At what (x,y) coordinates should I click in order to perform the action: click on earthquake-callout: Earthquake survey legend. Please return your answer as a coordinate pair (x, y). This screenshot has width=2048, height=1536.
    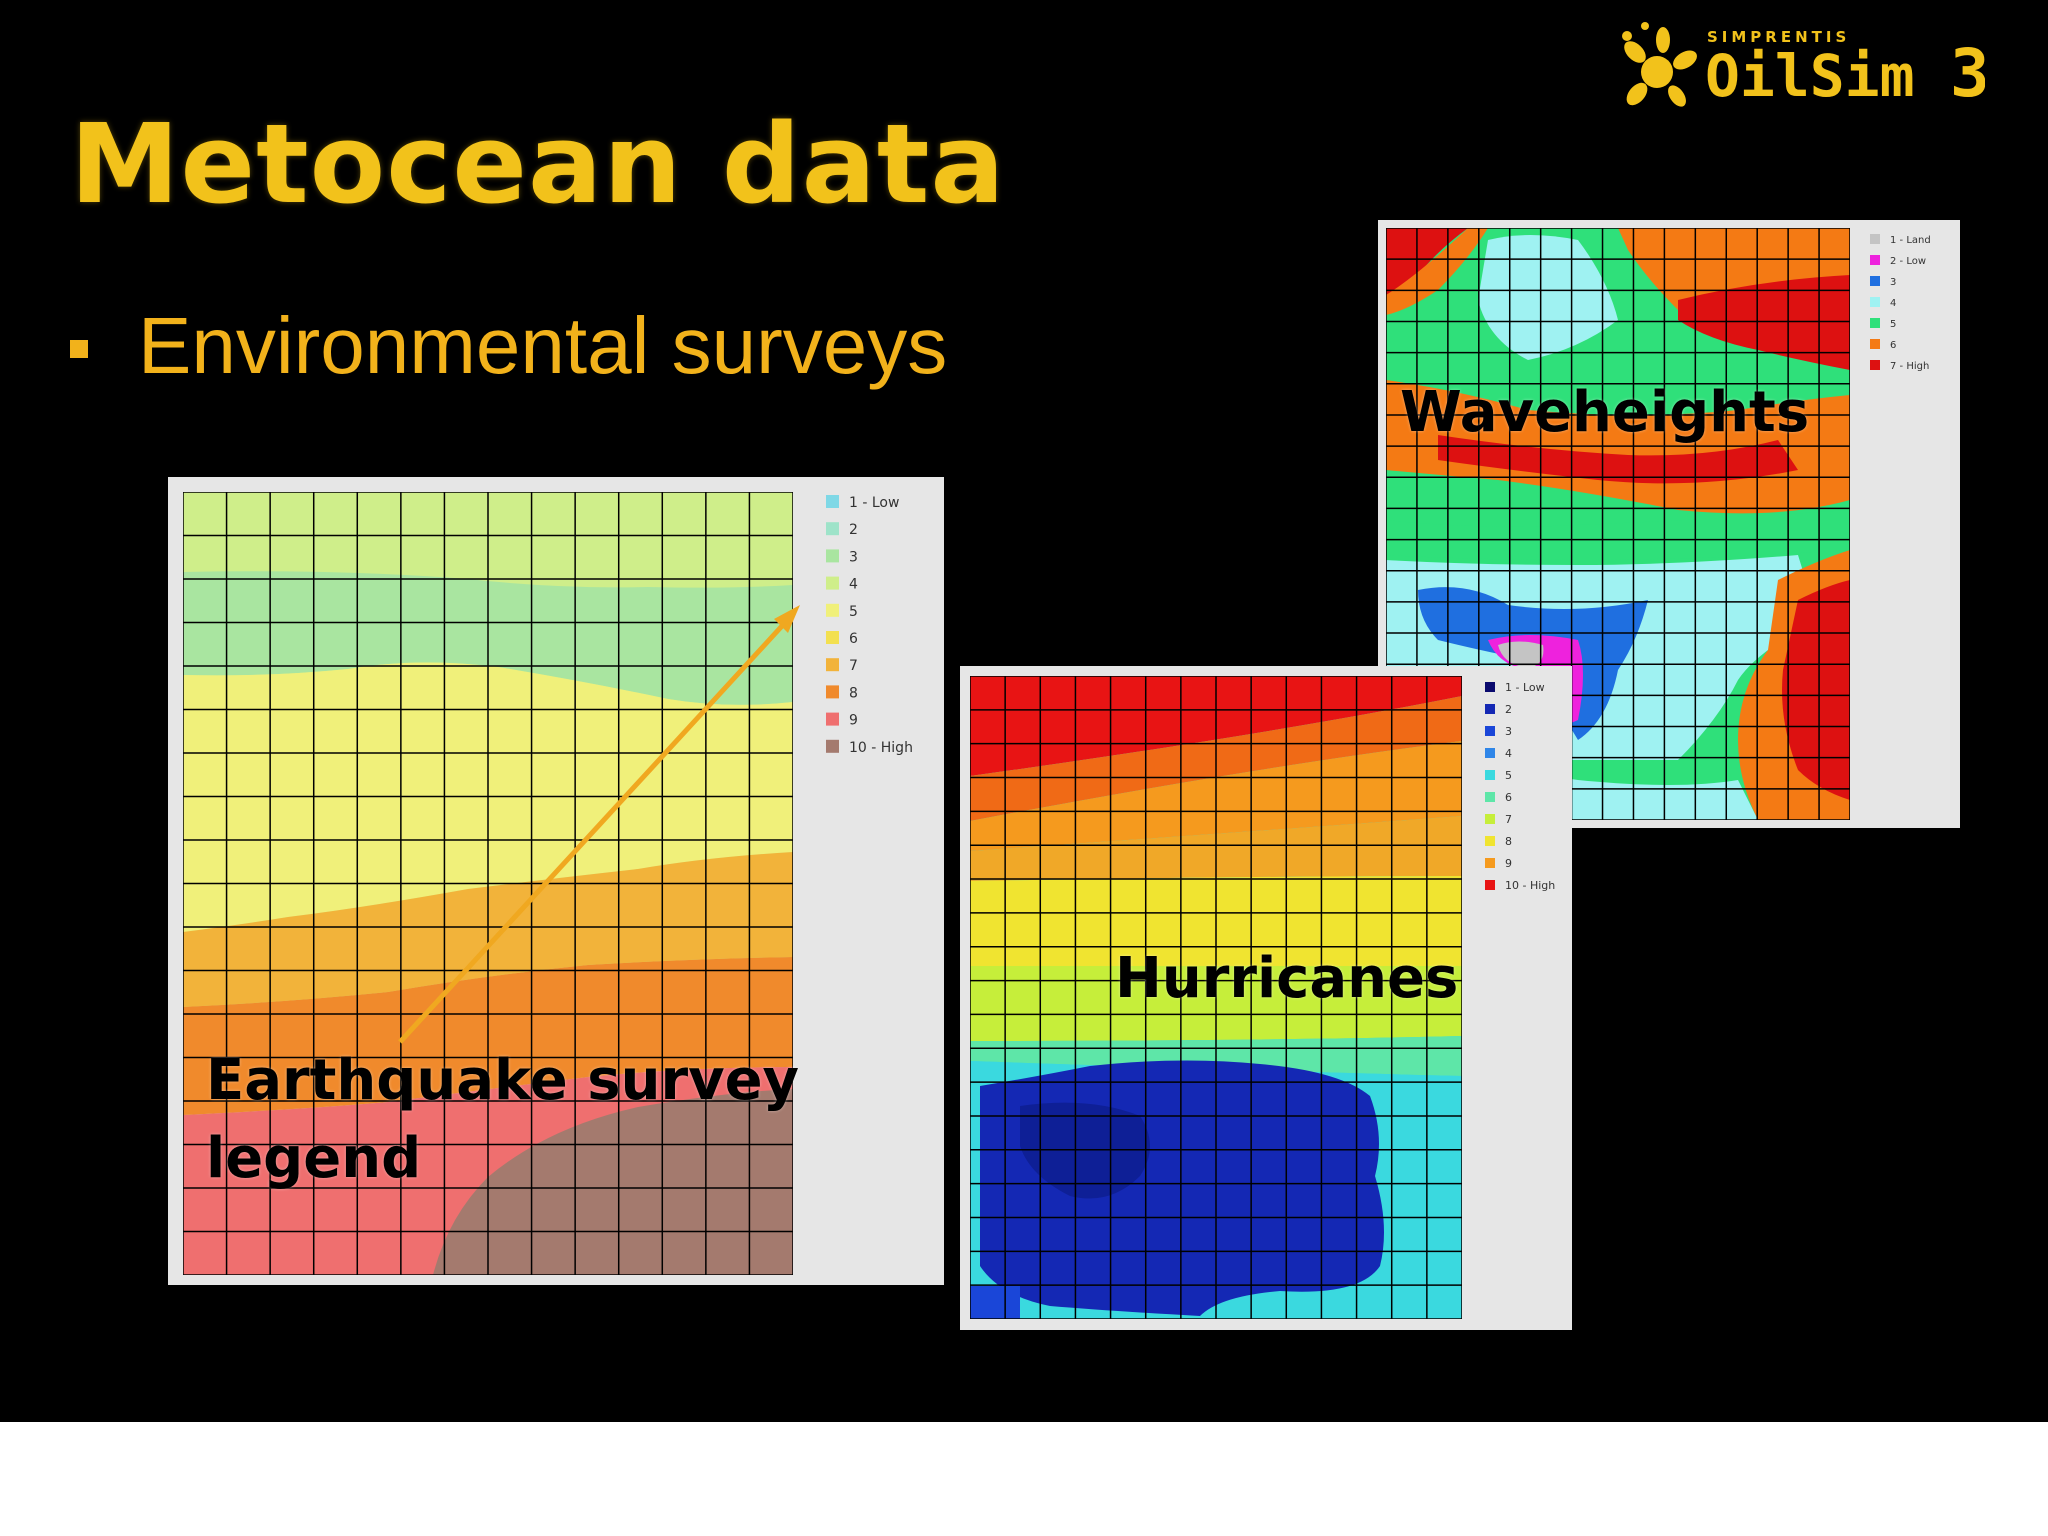
    Looking at the image, I should click on (502, 1120).